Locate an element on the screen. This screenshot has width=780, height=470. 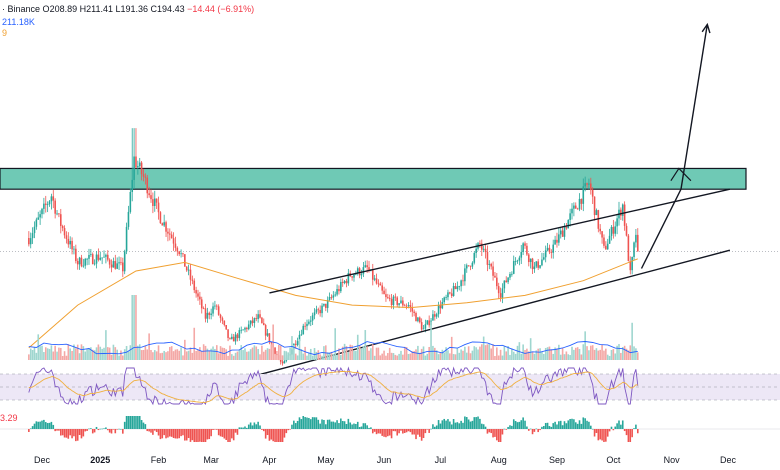
x-axis-tick-label: Nov is located at coordinates (672, 460).